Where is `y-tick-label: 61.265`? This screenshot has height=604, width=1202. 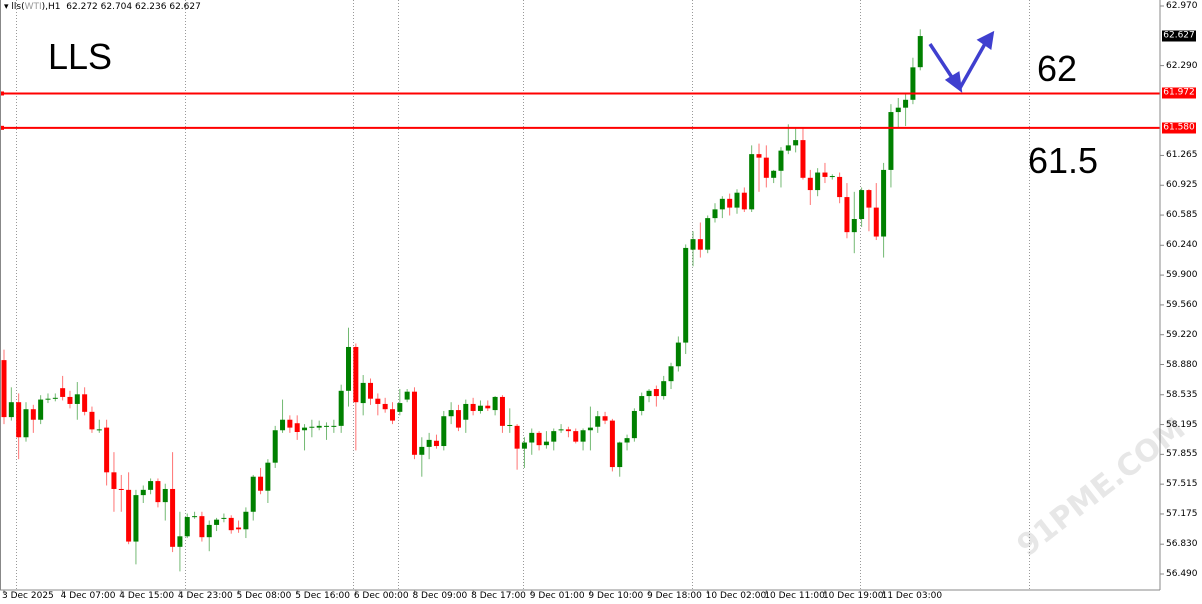 y-tick-label: 61.265 is located at coordinates (1182, 155).